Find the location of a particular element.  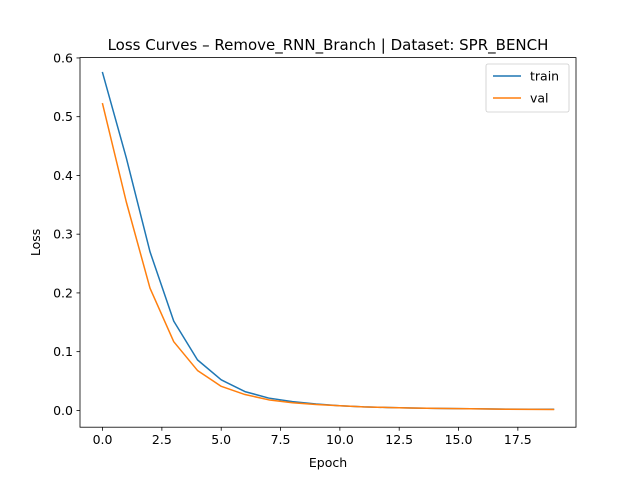

y-tick-label: 0.6 is located at coordinates (63, 57).